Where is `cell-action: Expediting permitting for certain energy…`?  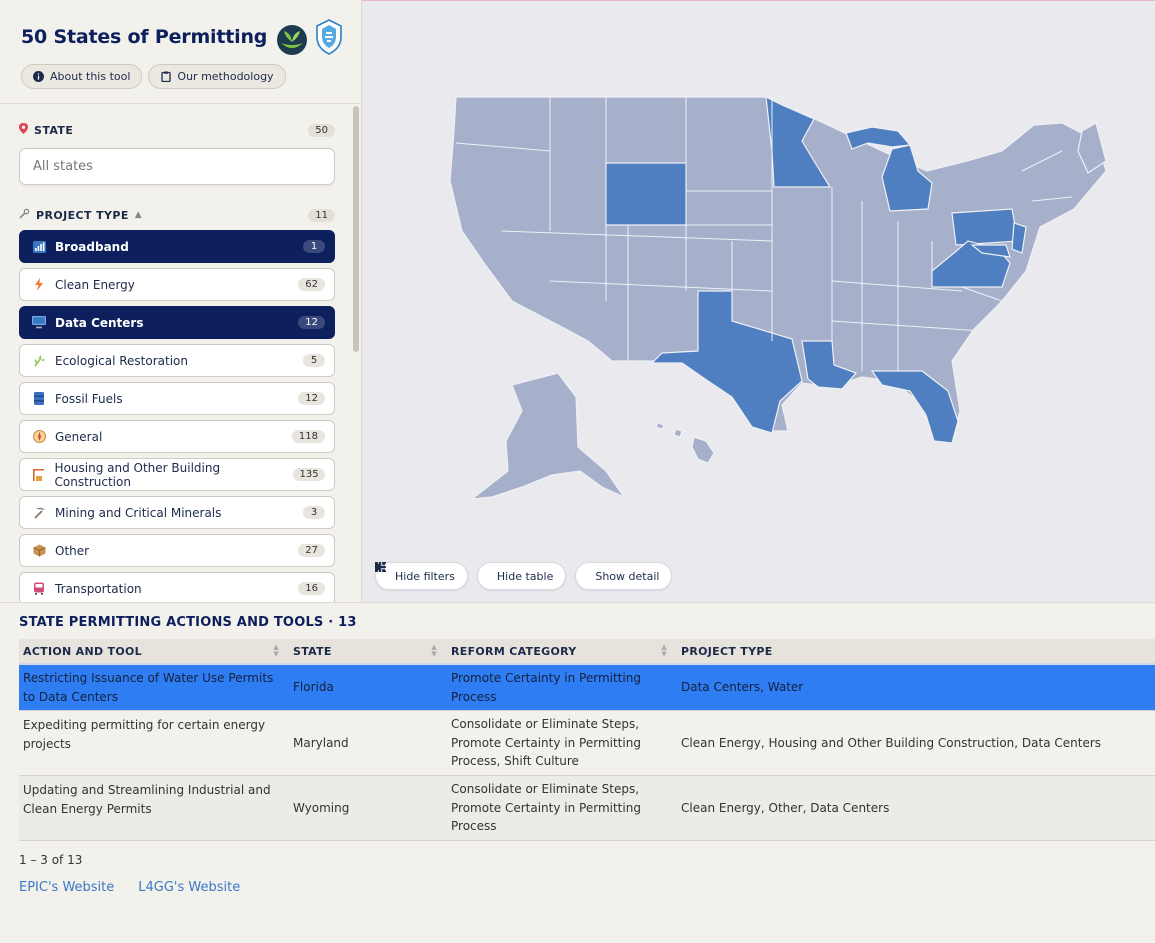
cell-action: Expediting permitting for certain energy… is located at coordinates (154, 743).